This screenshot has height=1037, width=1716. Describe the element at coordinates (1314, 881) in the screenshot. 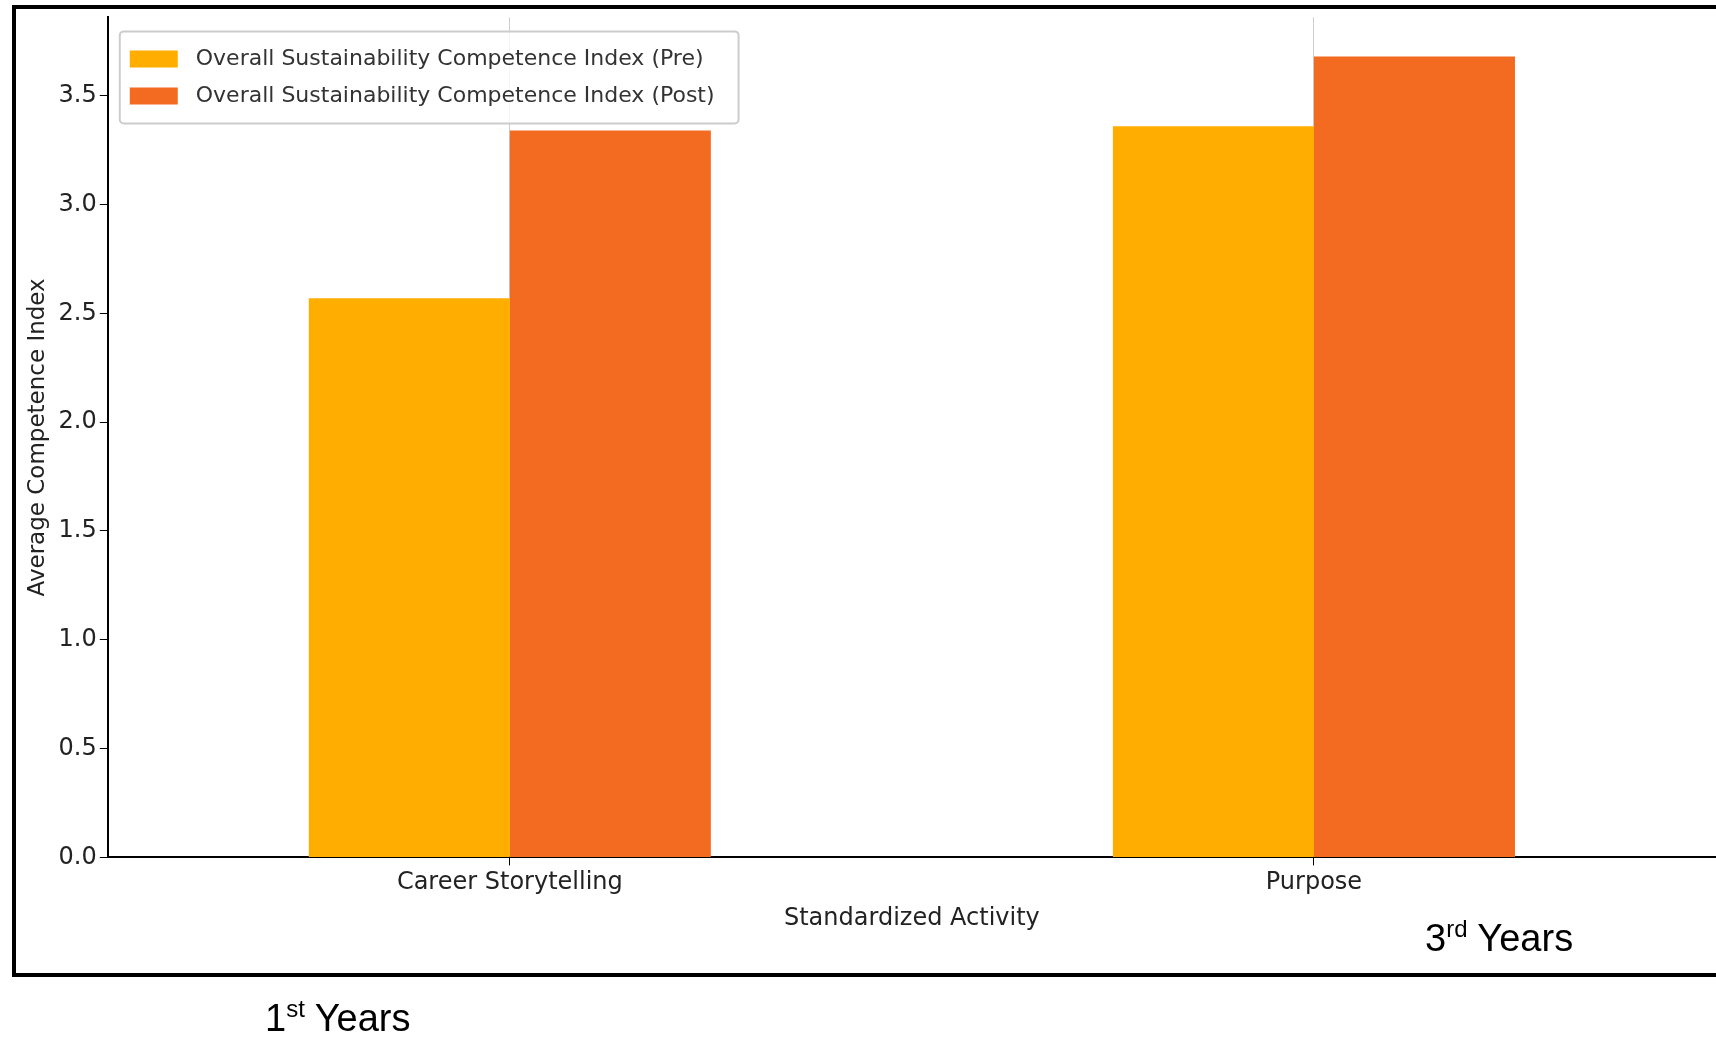

I see `x-tick-label: Purpose` at that location.